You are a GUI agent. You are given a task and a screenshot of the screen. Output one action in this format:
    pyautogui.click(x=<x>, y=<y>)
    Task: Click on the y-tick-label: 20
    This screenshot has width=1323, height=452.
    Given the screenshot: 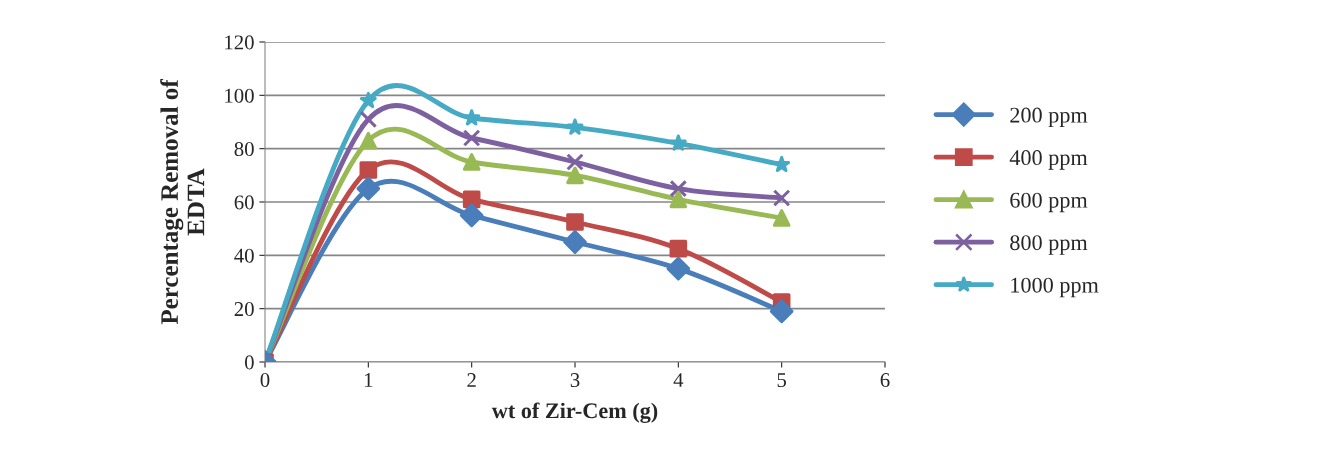 What is the action you would take?
    pyautogui.click(x=244, y=309)
    